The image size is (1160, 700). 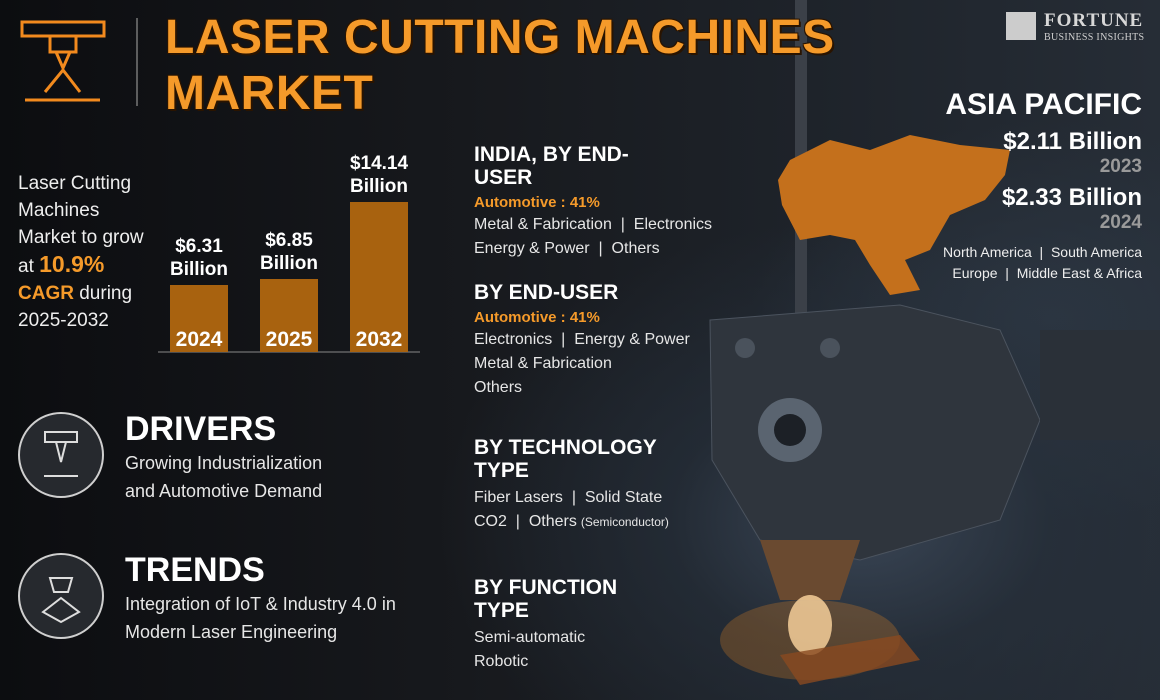 What do you see at coordinates (543, 363) in the screenshot?
I see `segment-item: Metal & Fabrication` at bounding box center [543, 363].